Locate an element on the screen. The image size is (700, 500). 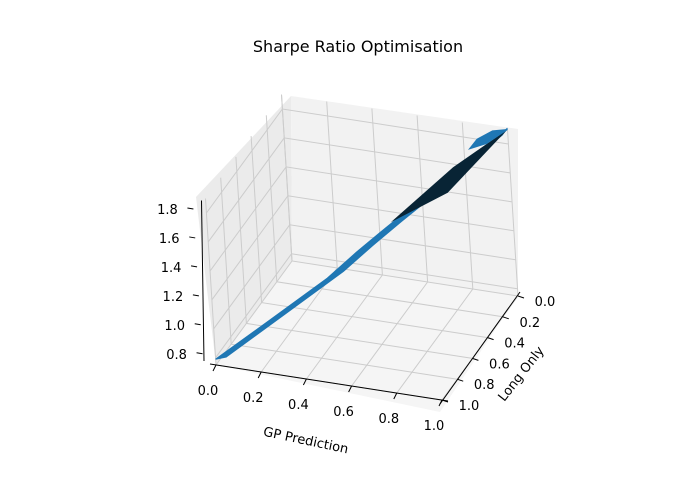
surface-curl is located at coordinates (487, 139).